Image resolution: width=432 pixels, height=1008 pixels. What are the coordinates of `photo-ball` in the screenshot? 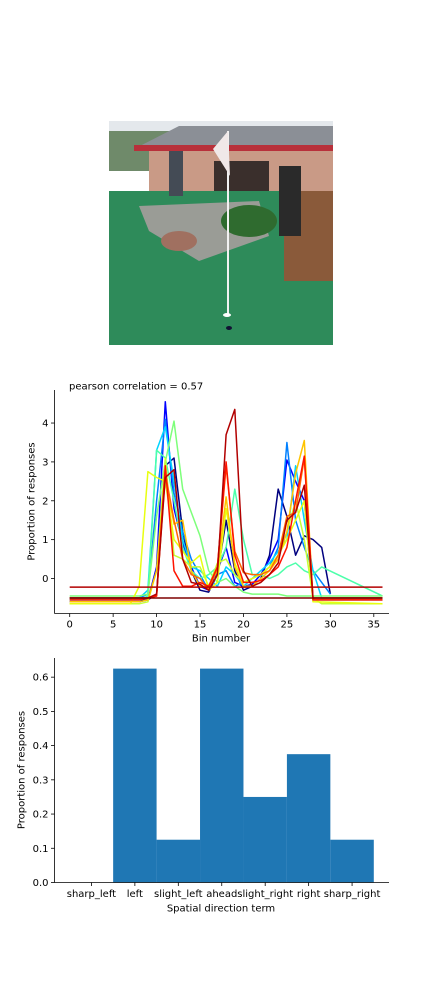 It's located at (227, 315).